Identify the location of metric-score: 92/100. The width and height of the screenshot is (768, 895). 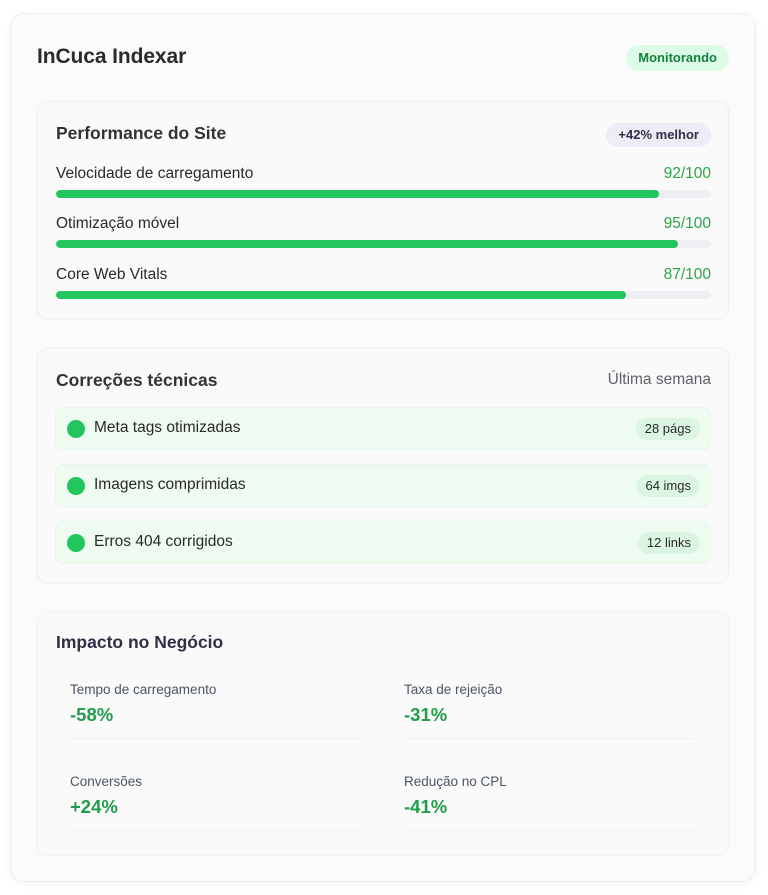
(687, 173).